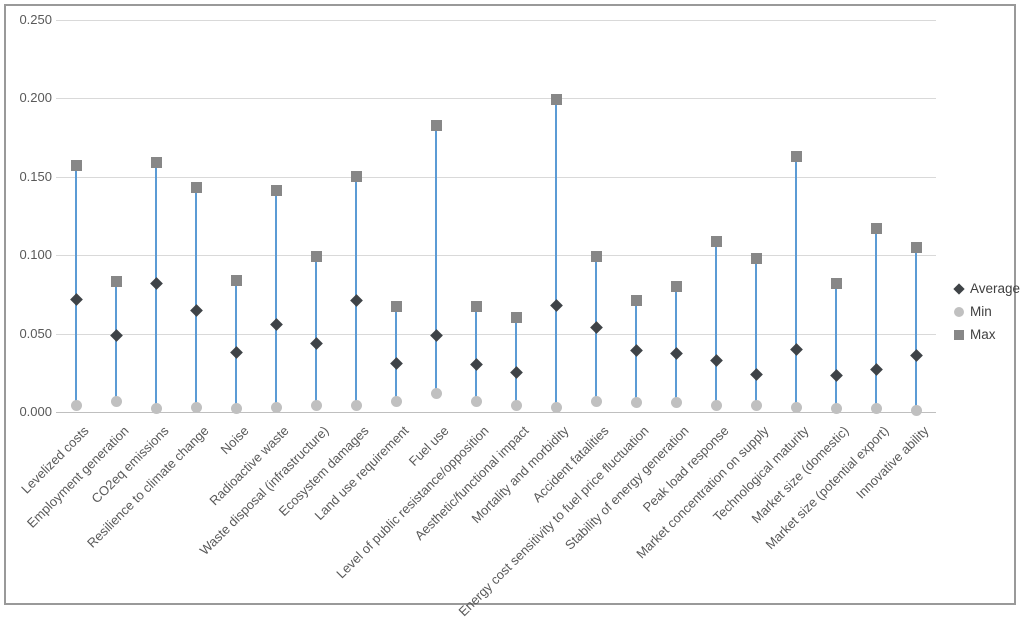 This screenshot has height=632, width=1024. Describe the element at coordinates (35, 97) in the screenshot. I see `y-tick-label: 0.200` at that location.